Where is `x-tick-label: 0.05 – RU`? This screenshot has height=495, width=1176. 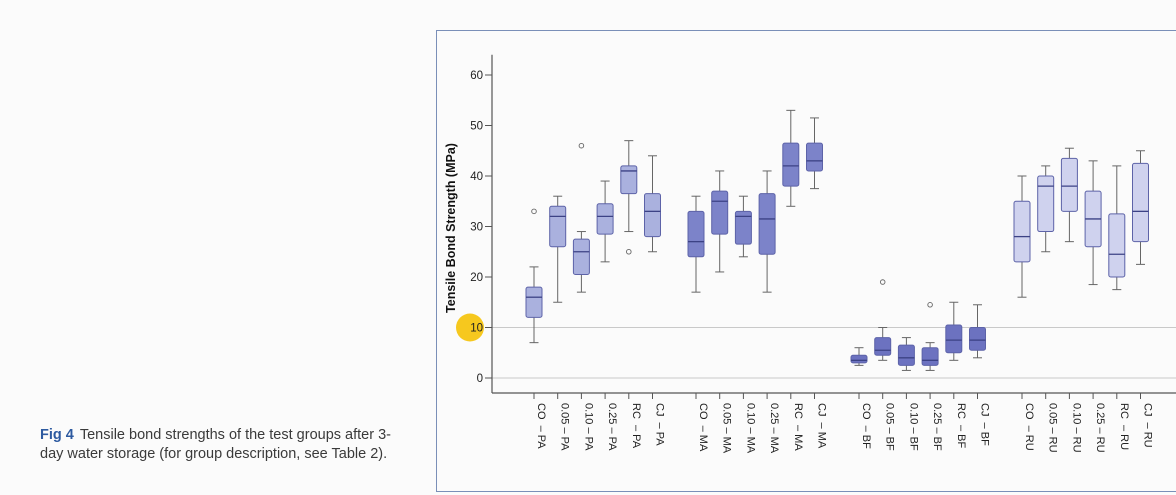 x-tick-label: 0.05 – RU is located at coordinates (1053, 428).